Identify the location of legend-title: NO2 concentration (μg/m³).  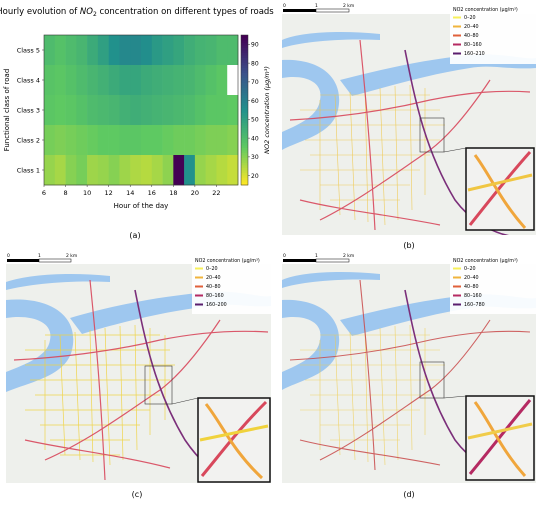
(227, 261).